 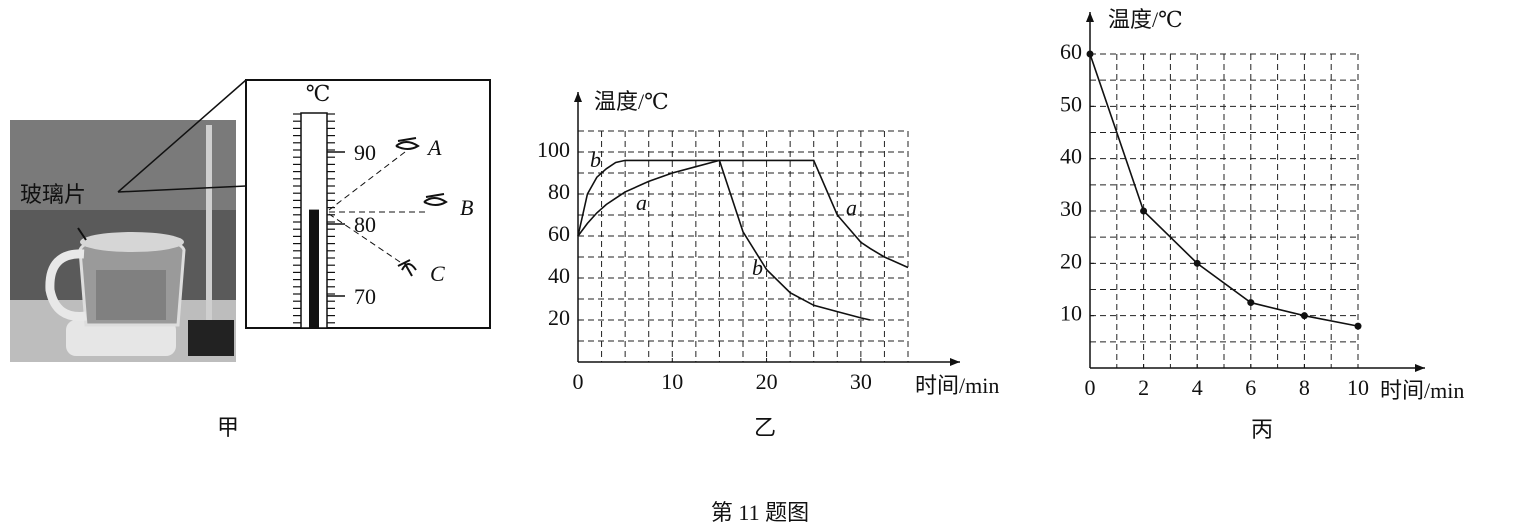 What do you see at coordinates (1071, 208) in the screenshot?
I see `y-tick-label: 30` at bounding box center [1071, 208].